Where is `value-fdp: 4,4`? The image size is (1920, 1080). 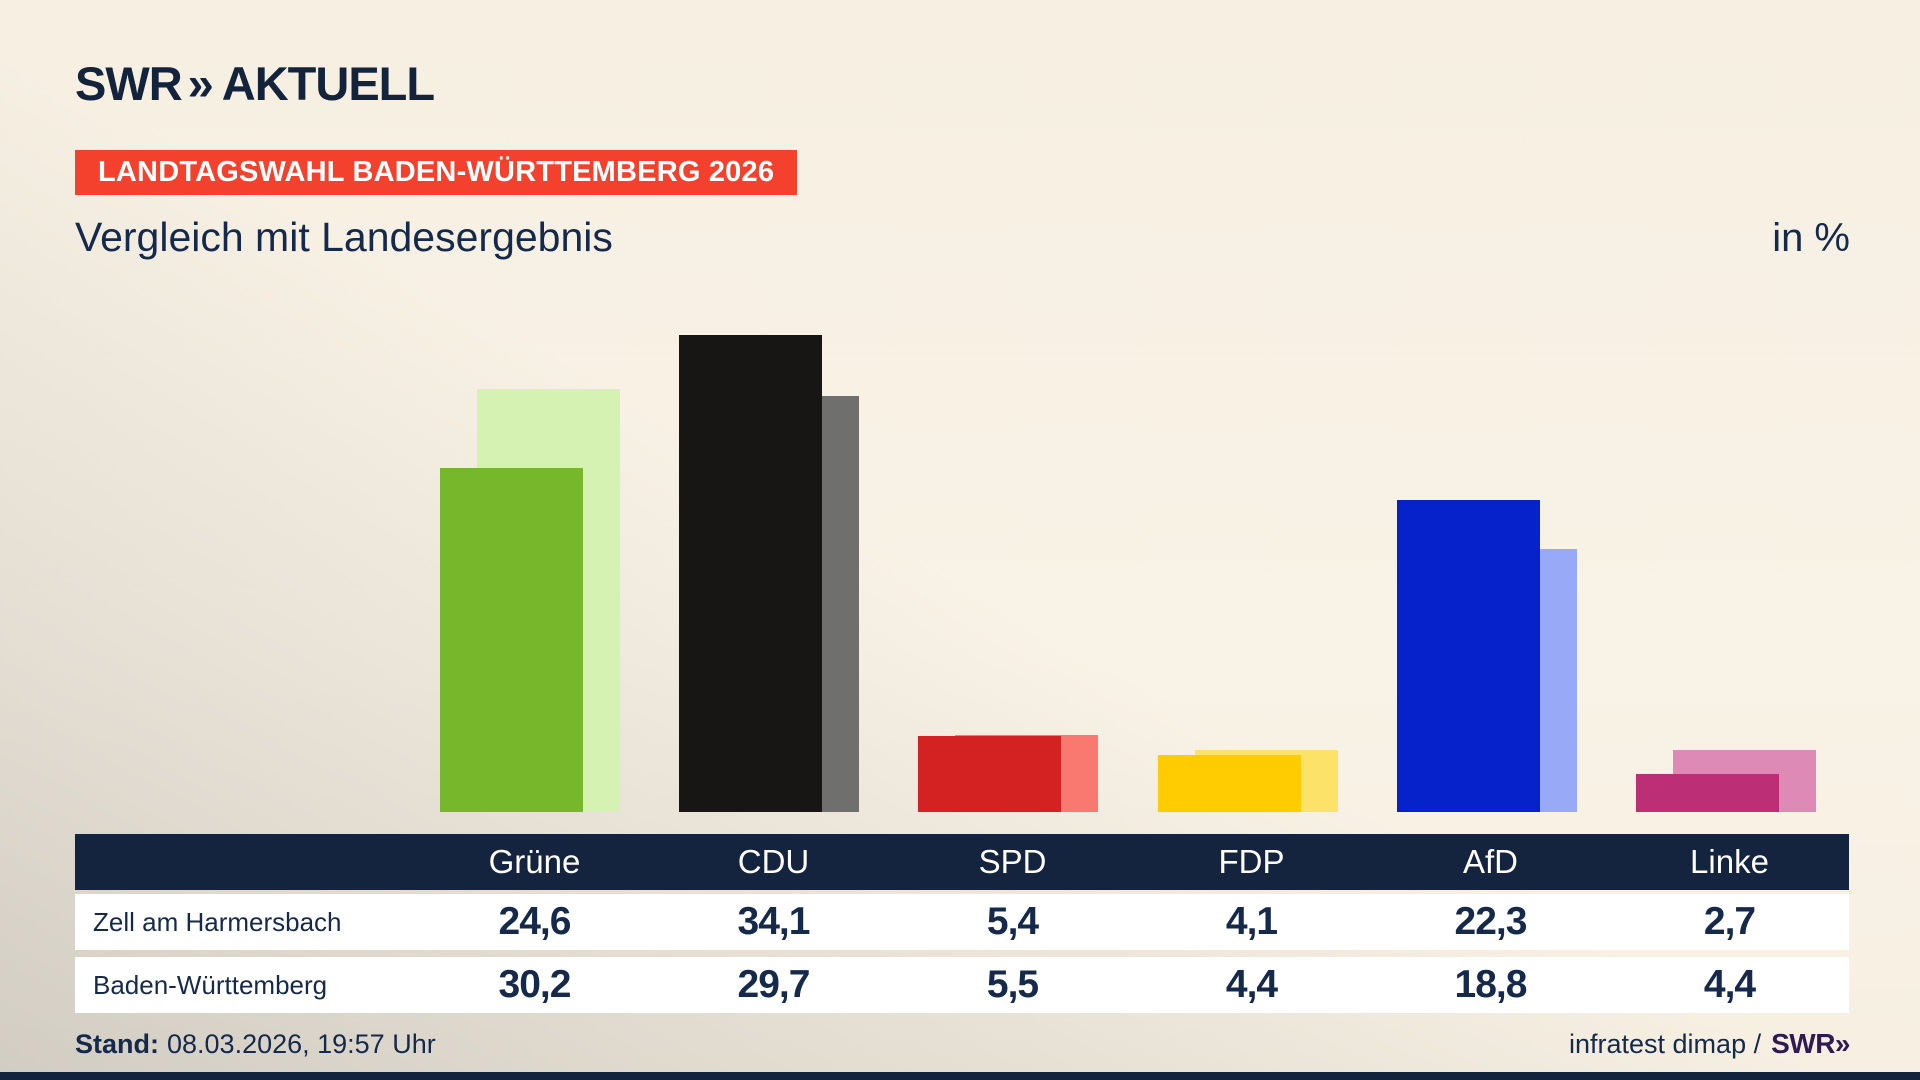 value-fdp: 4,4 is located at coordinates (1251, 984).